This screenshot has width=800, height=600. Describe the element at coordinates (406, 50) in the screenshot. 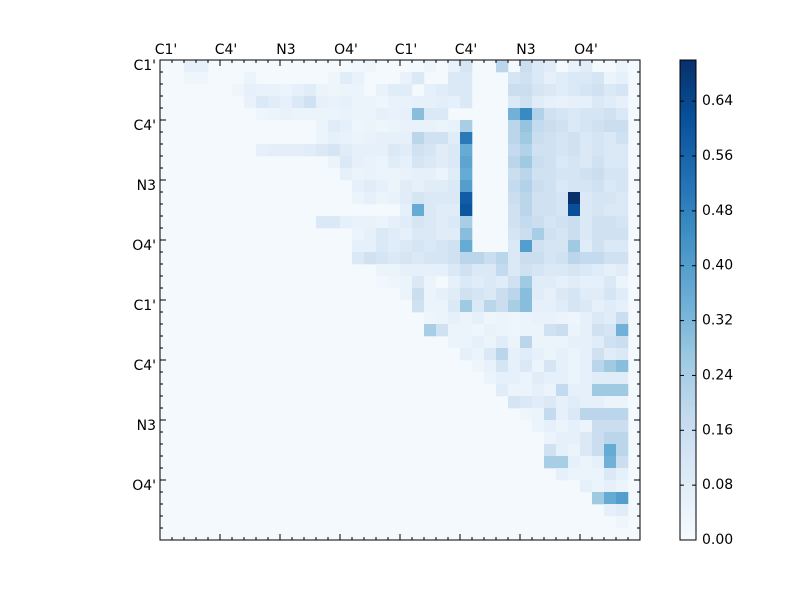

I see `x-tick-label: C1'` at that location.